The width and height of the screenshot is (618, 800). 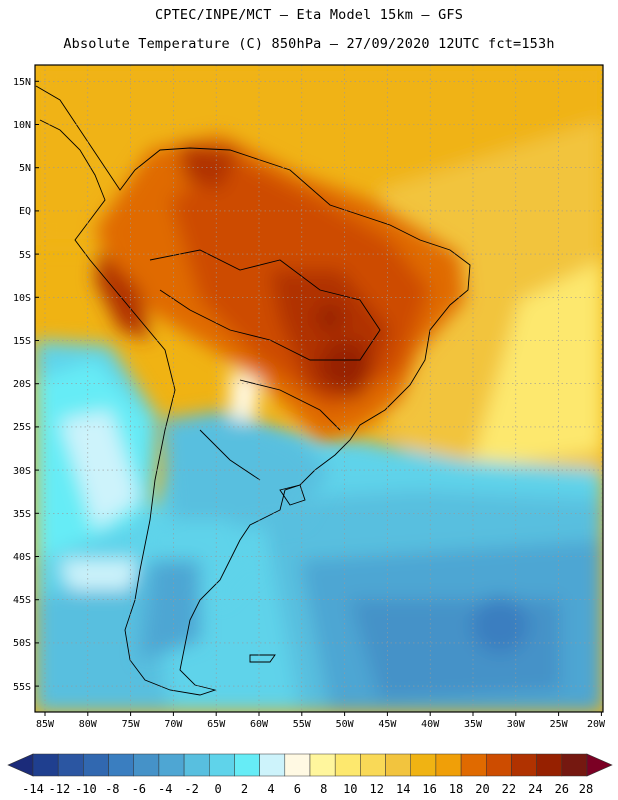 I want to click on colorbar-label: 16, so click(x=429, y=789).